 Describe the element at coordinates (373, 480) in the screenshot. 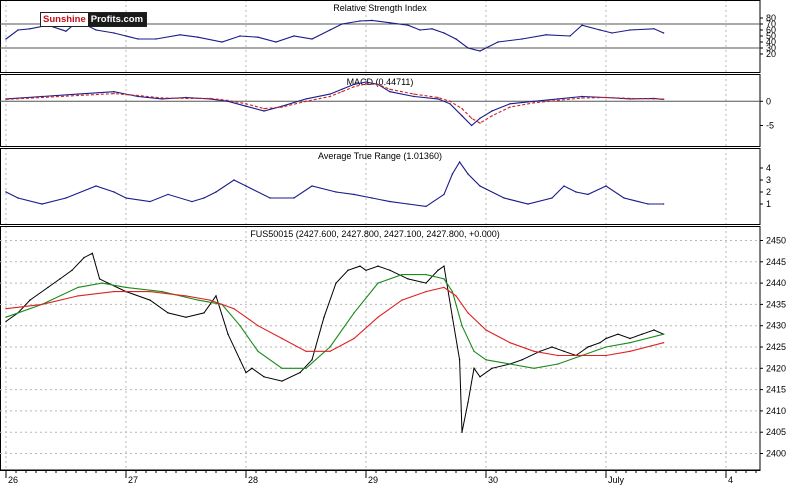

I see `x-tick-label: 29` at that location.